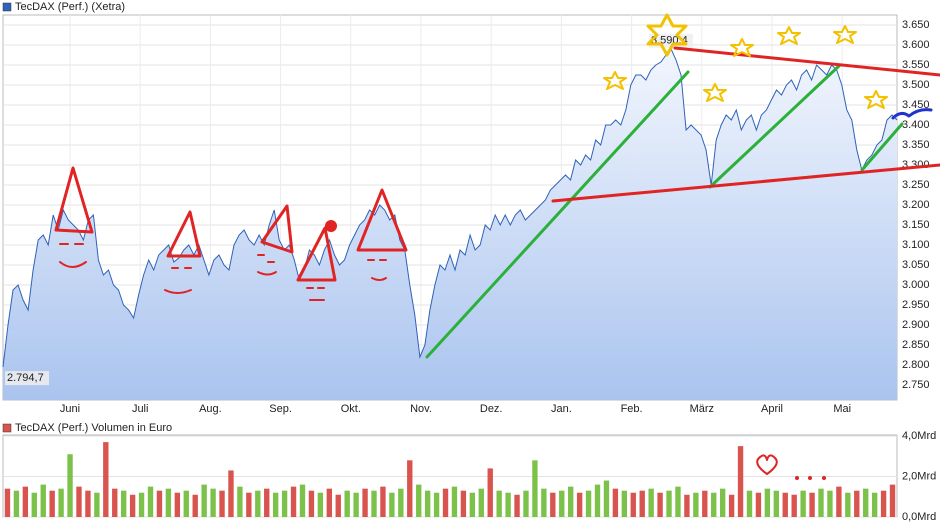 The image size is (940, 526). Describe the element at coordinates (919, 476) in the screenshot. I see `y-tick-label: 2,0Mrd` at that location.